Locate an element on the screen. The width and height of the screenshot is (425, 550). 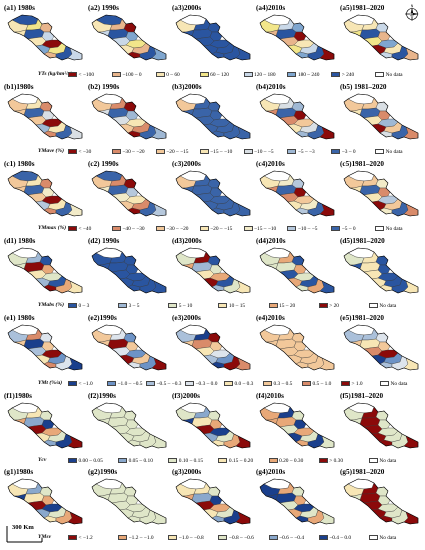
legend-label: −100 – 0 is located at coordinates (132, 74).